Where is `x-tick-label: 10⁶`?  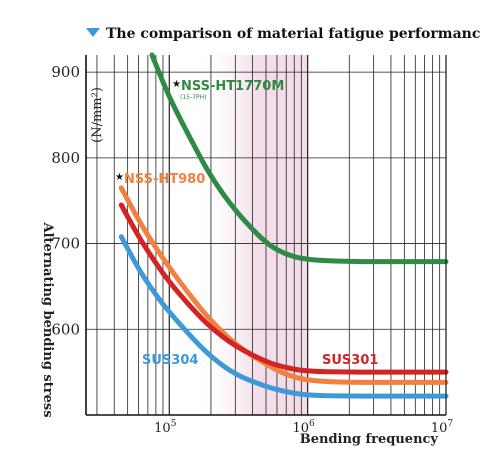
x-tick-label: 10⁶ is located at coordinates (304, 427).